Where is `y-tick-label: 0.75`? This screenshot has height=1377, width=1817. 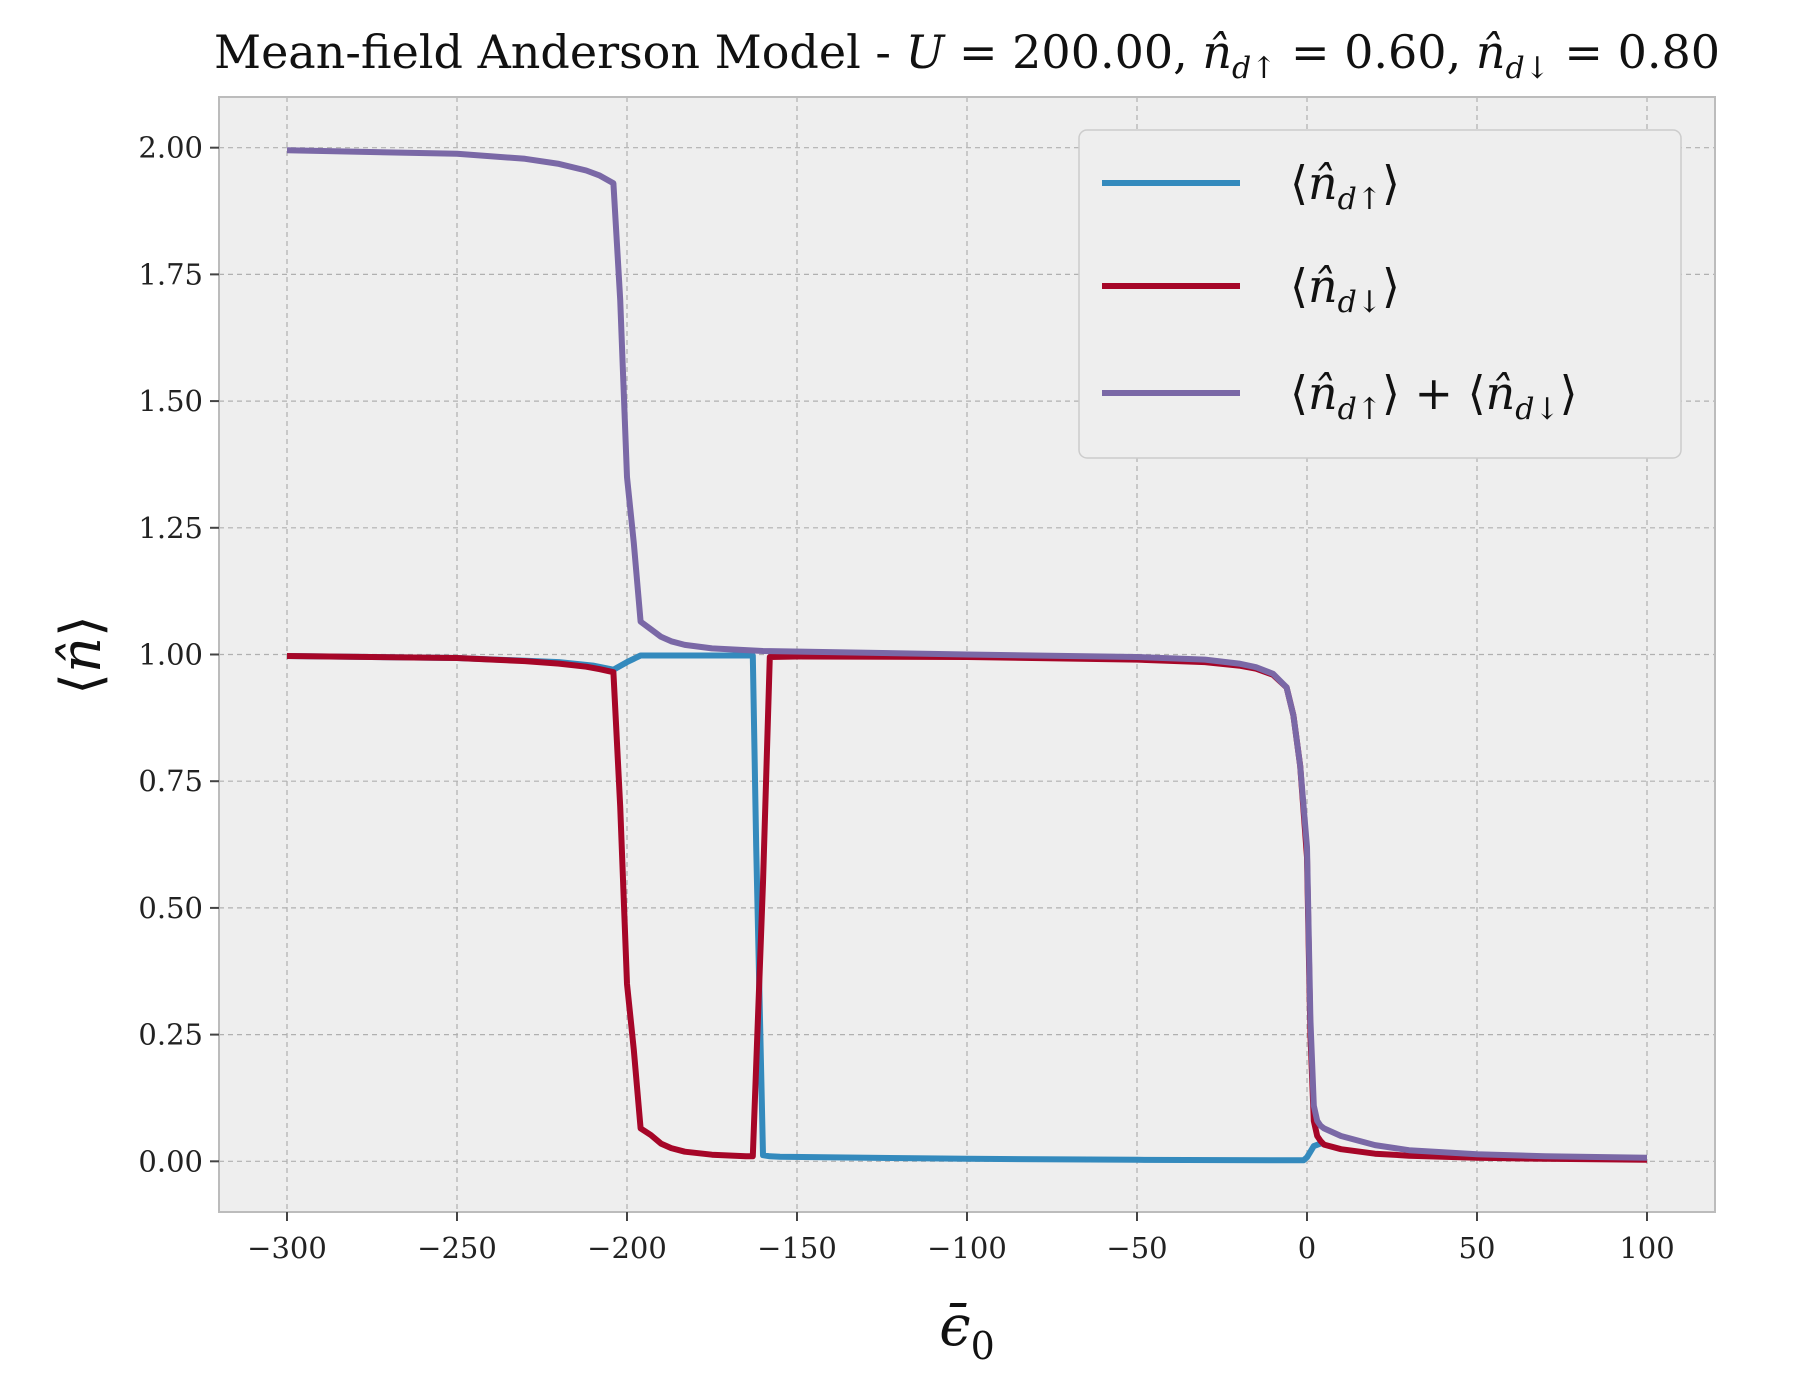 y-tick-label: 0.75 is located at coordinates (170, 781).